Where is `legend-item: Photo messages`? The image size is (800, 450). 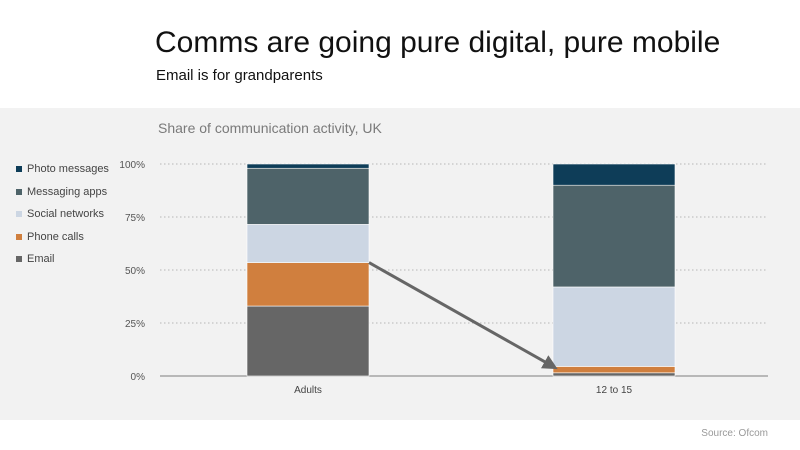 legend-item: Photo messages is located at coordinates (62, 169).